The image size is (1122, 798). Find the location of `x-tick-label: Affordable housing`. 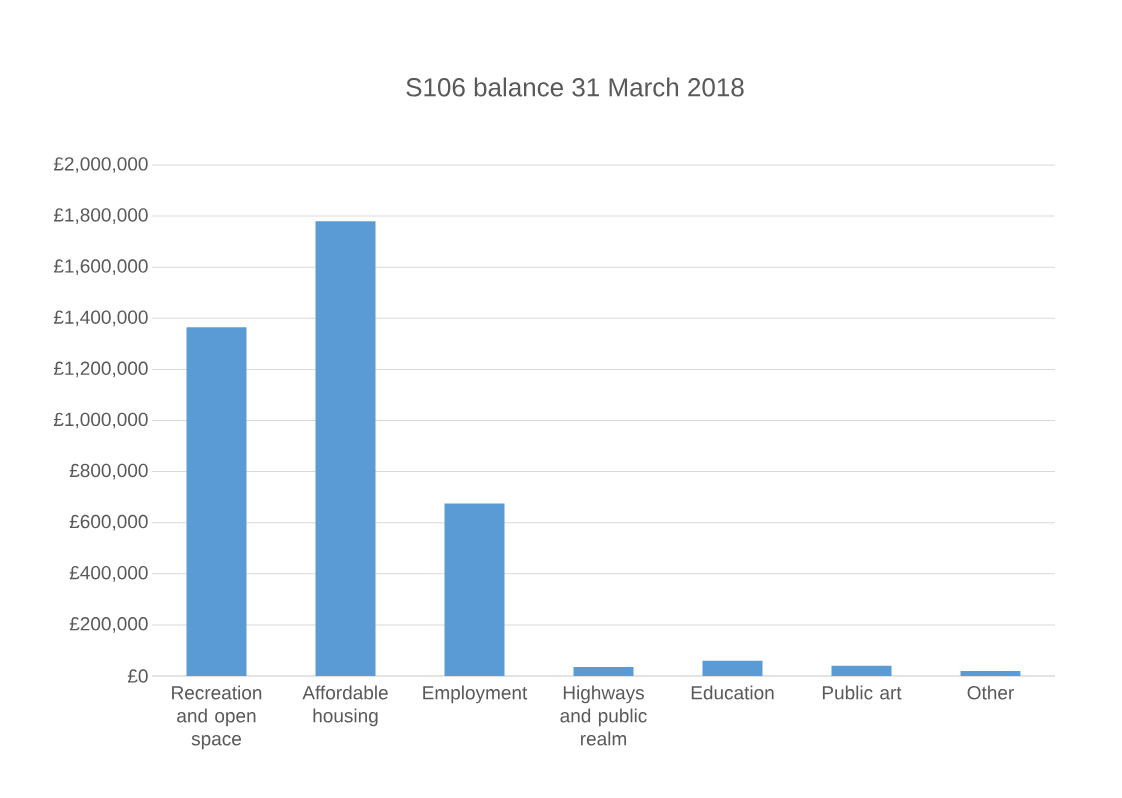

x-tick-label: Affordable housing is located at coordinates (345, 706).